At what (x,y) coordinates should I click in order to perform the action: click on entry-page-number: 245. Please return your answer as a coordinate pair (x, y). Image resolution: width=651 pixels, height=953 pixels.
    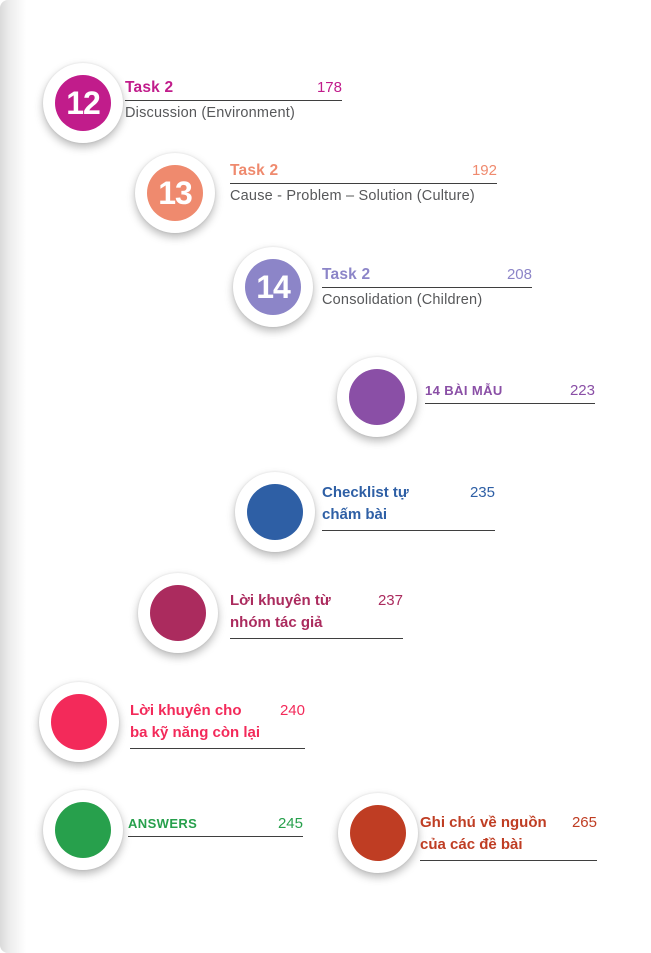
    Looking at the image, I should click on (290, 823).